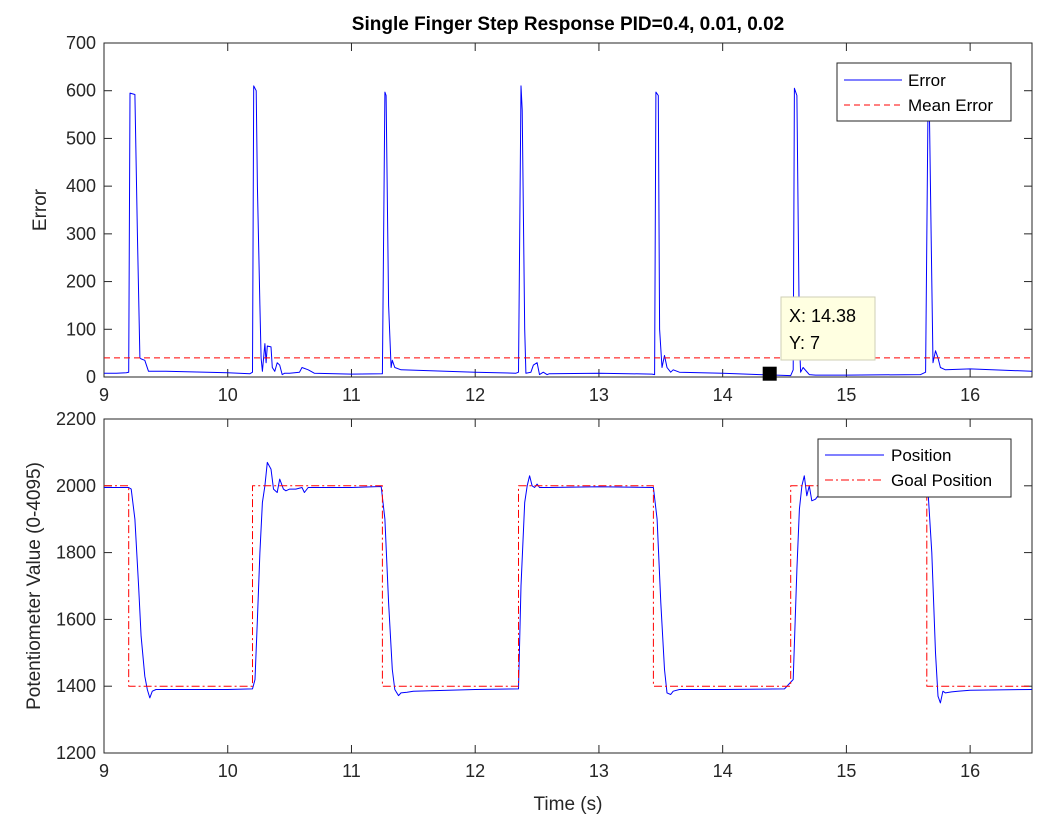  Describe the element at coordinates (76, 753) in the screenshot. I see `y-tick-label: 1200` at that location.